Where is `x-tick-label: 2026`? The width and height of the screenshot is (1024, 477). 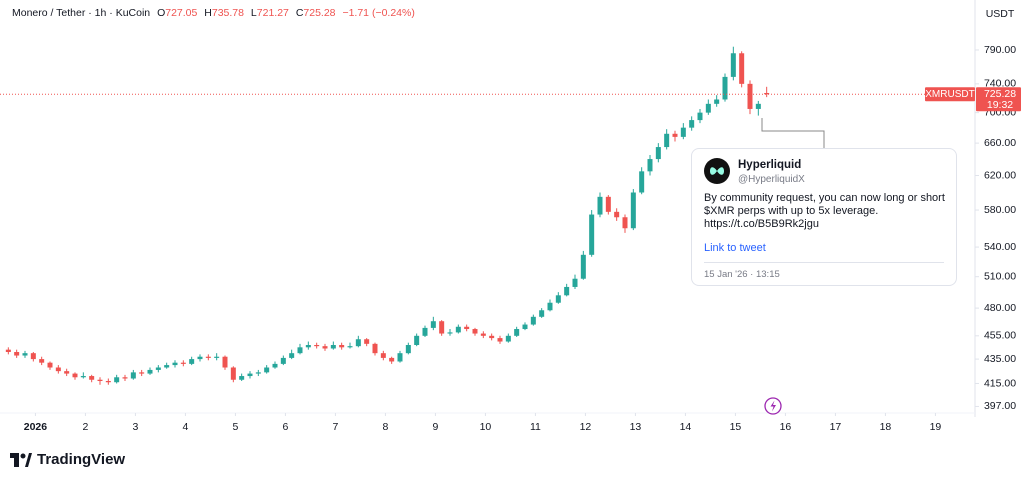 x-tick-label: 2026 is located at coordinates (36, 427).